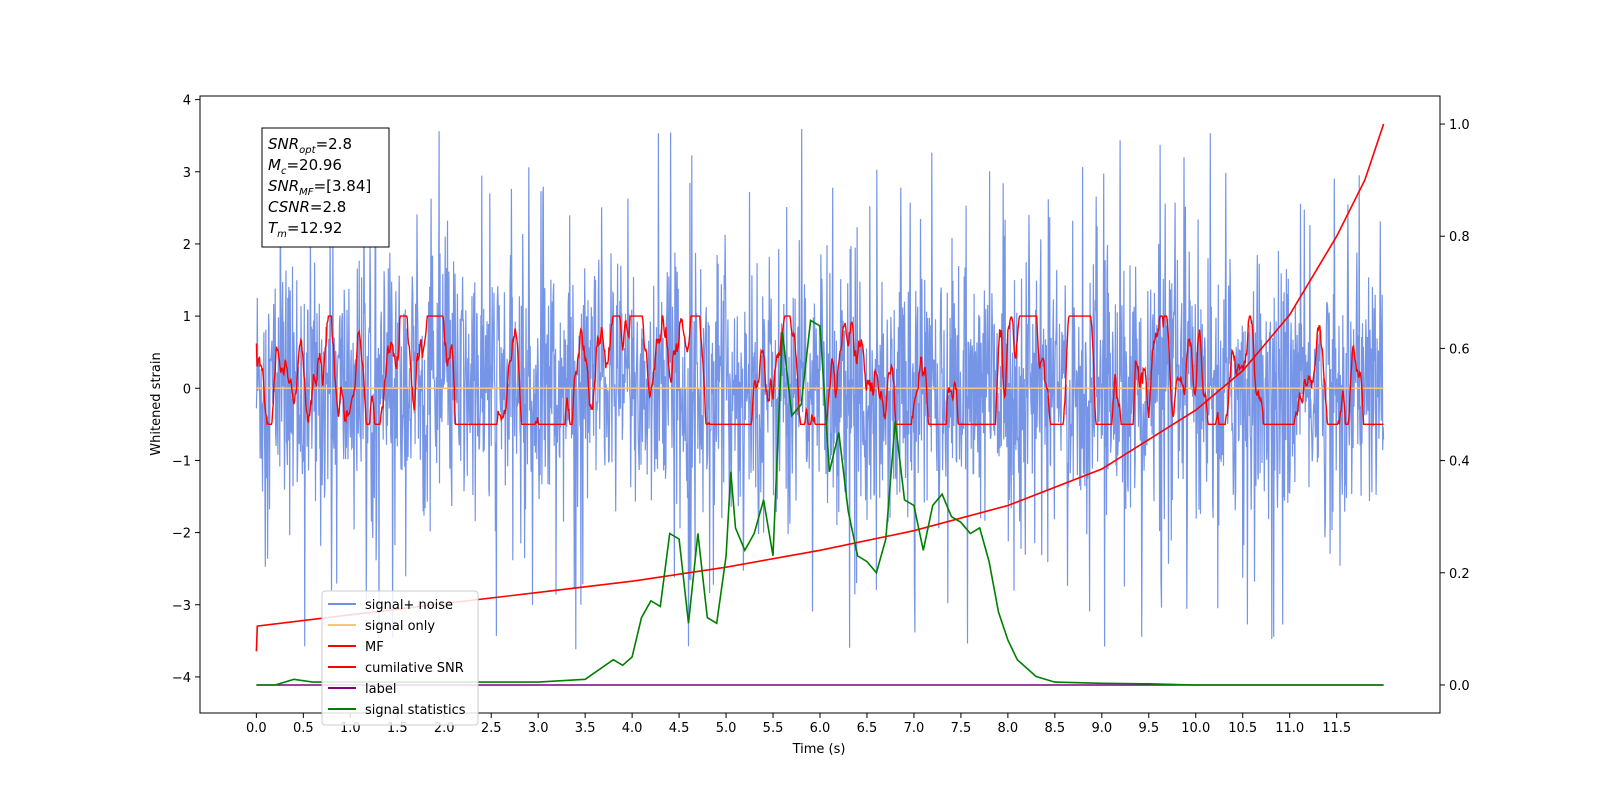  What do you see at coordinates (1336, 728) in the screenshot?
I see `x-tick-label: 11.5` at bounding box center [1336, 728].